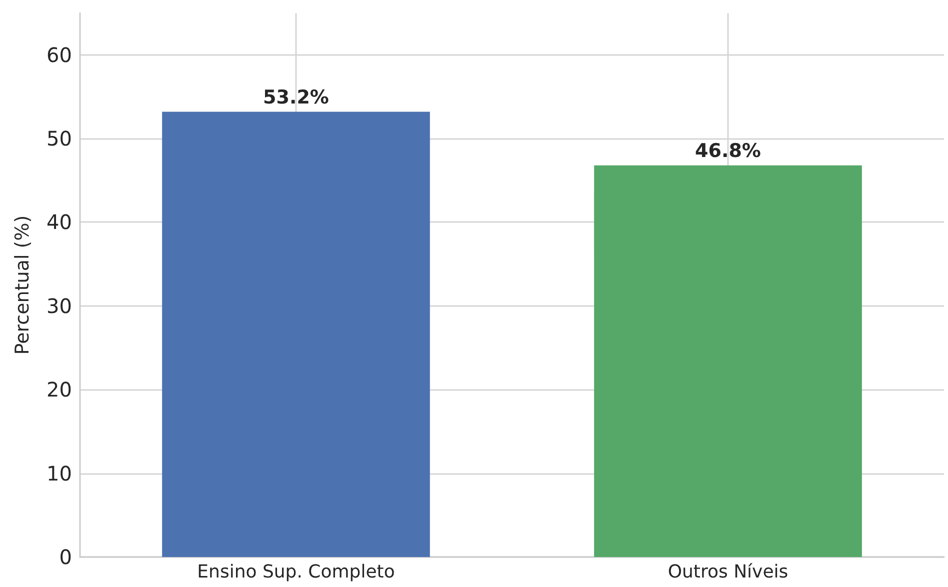  I want to click on y-tick-label: 10, so click(59, 473).